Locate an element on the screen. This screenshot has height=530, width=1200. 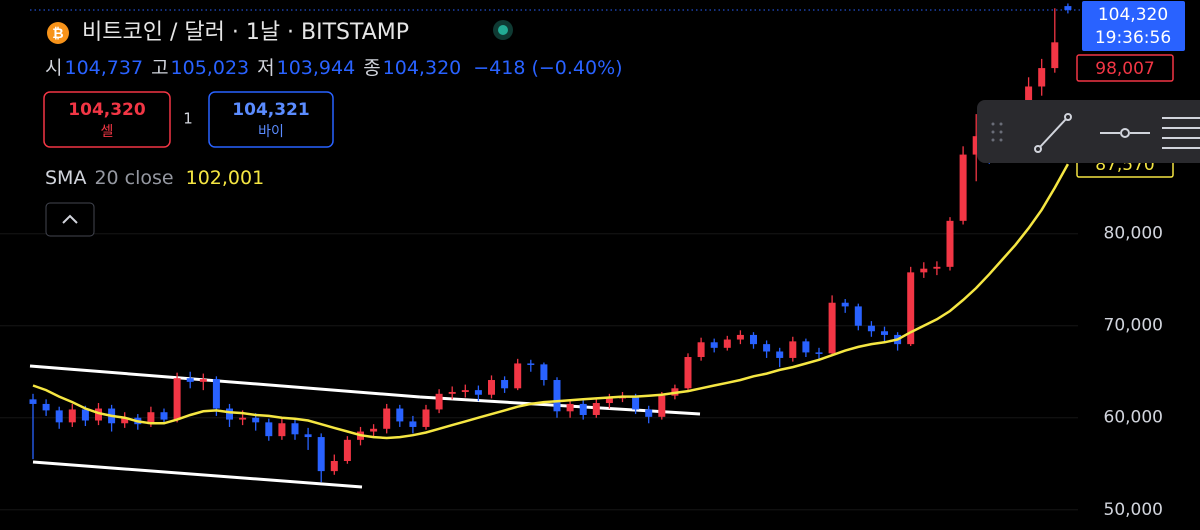
collapse-button is located at coordinates (70, 219).